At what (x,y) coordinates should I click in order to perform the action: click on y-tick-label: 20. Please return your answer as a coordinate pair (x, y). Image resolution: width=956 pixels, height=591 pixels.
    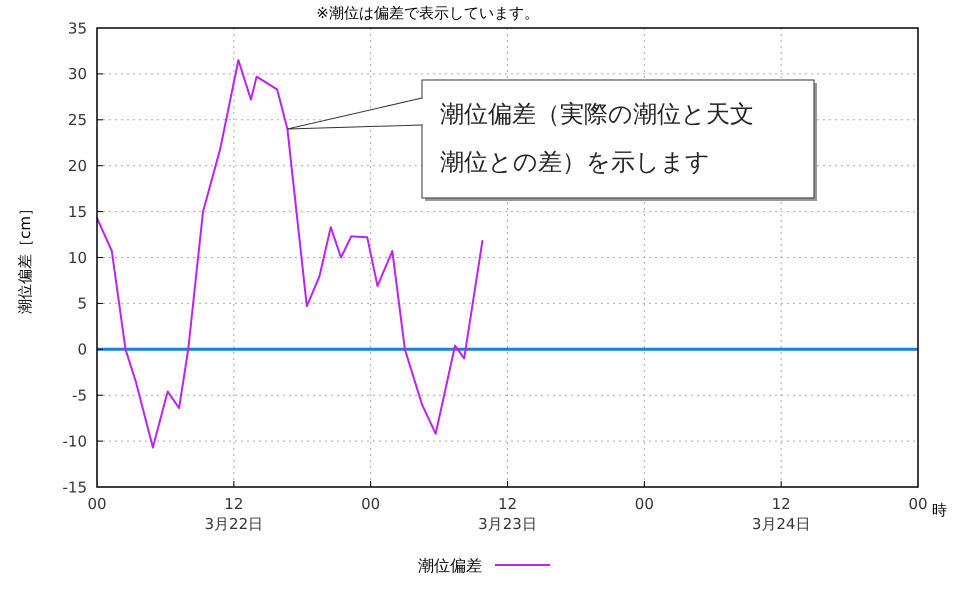
    Looking at the image, I should click on (77, 165).